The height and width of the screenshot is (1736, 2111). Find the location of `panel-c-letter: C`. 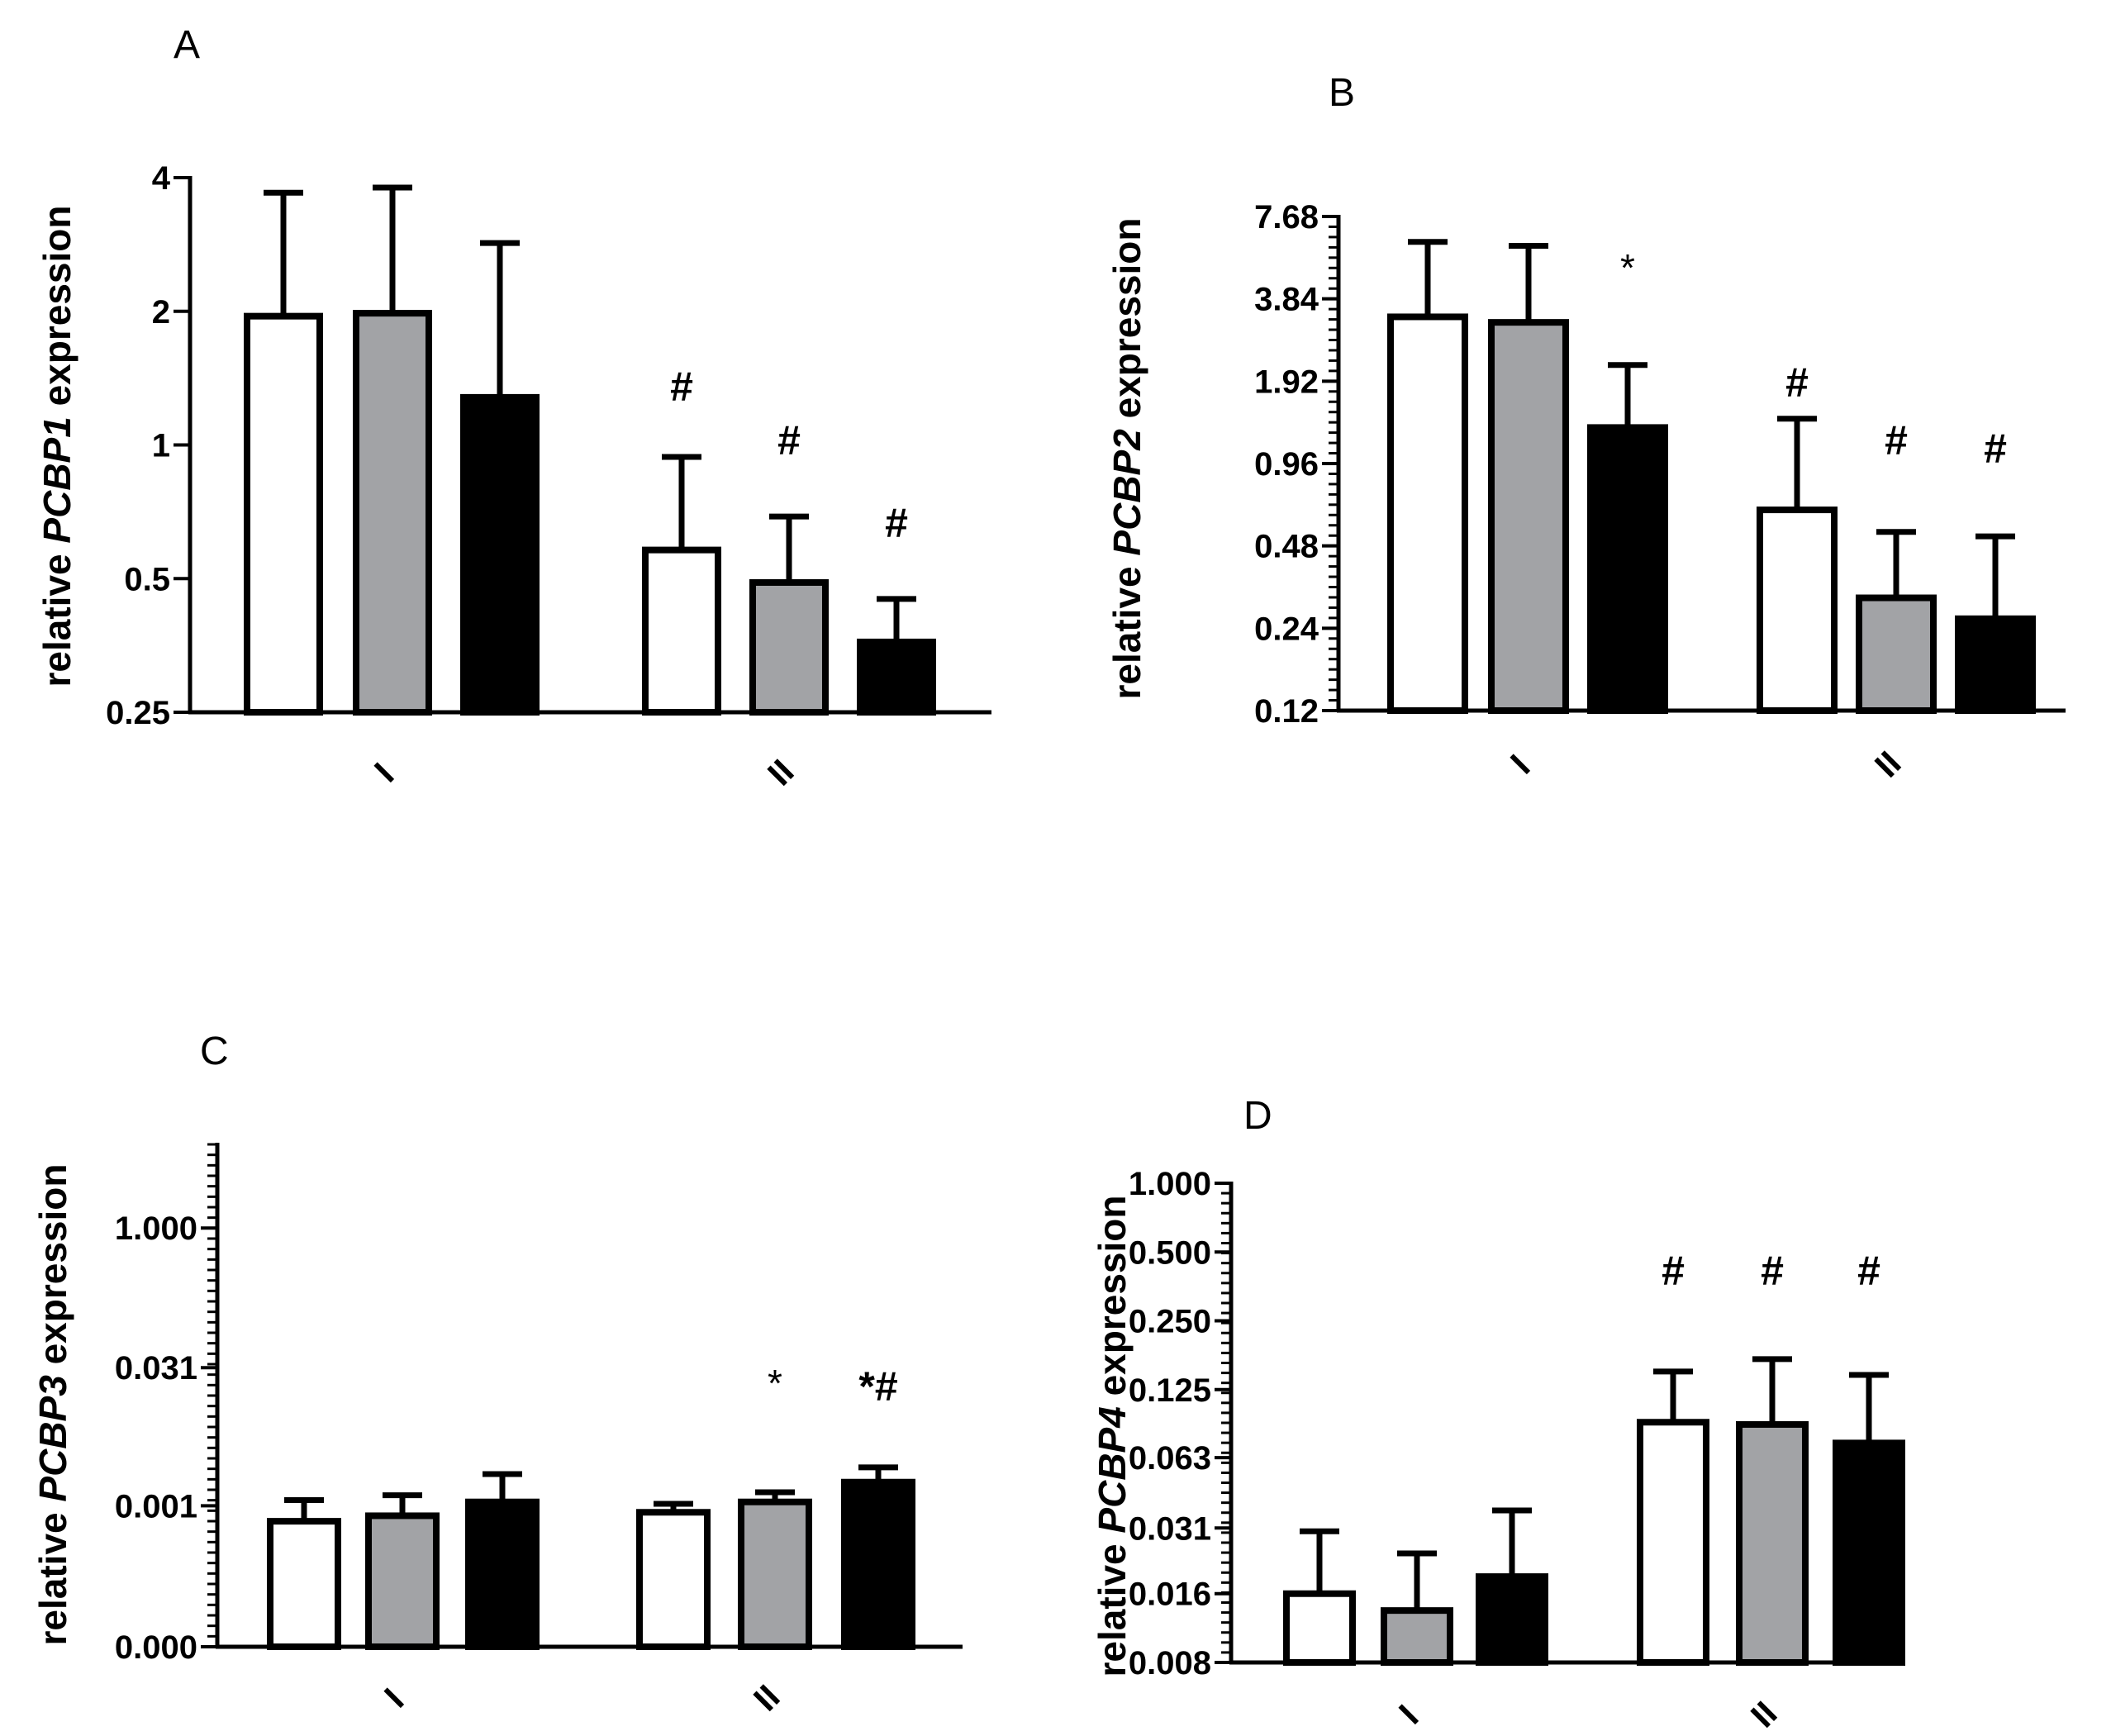

panel-c-letter: C is located at coordinates (214, 1051).